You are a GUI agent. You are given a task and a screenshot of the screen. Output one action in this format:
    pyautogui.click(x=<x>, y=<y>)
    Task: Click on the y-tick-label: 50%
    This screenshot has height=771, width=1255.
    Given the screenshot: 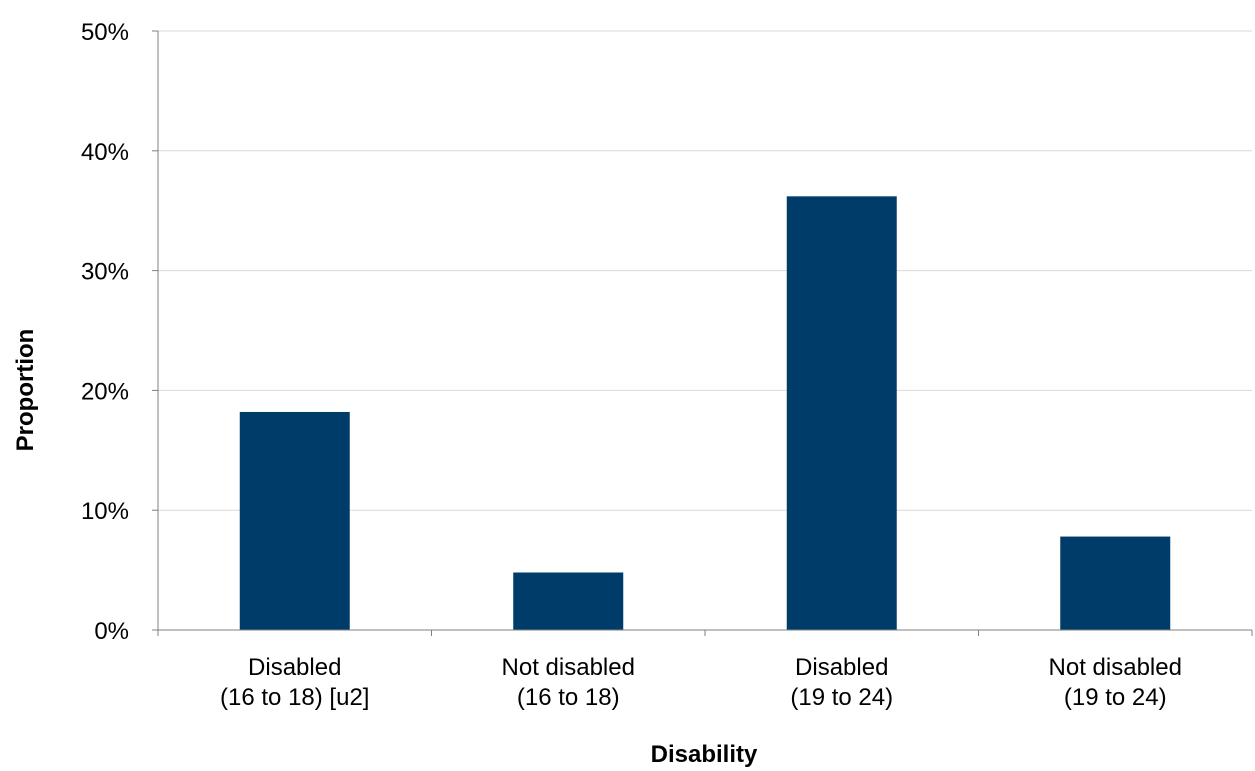 What is the action you would take?
    pyautogui.click(x=105, y=32)
    